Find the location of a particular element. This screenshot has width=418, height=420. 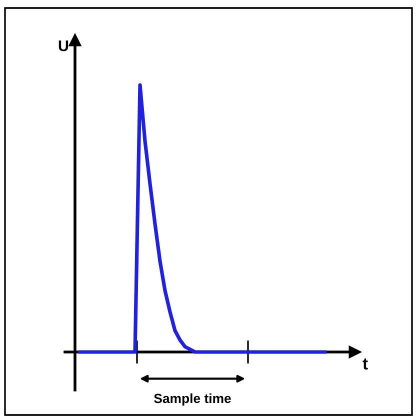

text: Sample time is located at coordinates (192, 399).